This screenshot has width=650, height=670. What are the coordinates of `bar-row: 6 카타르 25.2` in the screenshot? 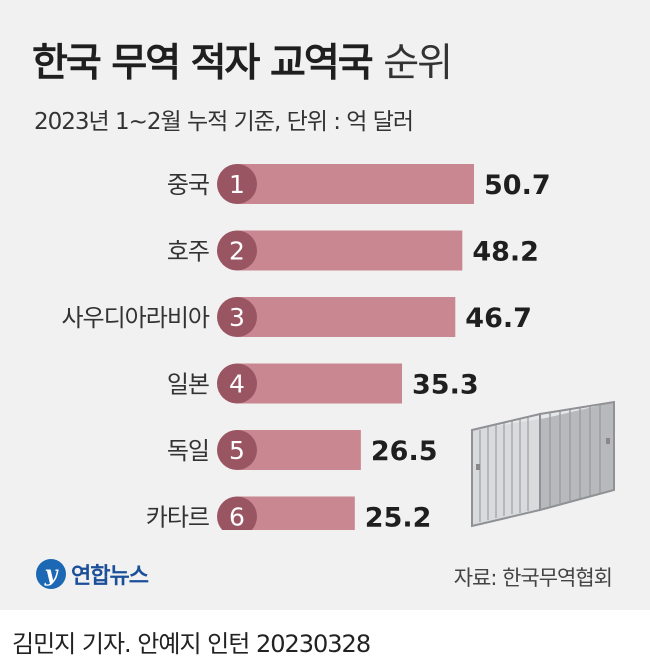 It's located at (289, 513).